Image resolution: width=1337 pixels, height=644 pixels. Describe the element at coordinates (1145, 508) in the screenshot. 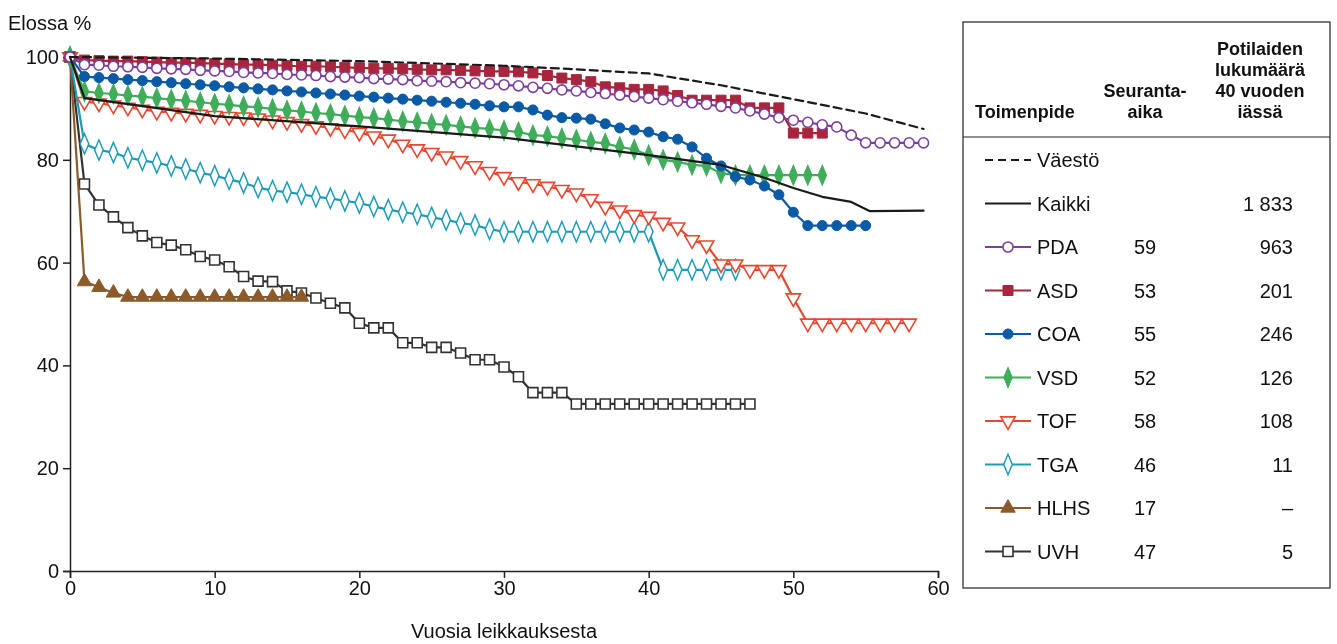

I see `text: 17` at that location.